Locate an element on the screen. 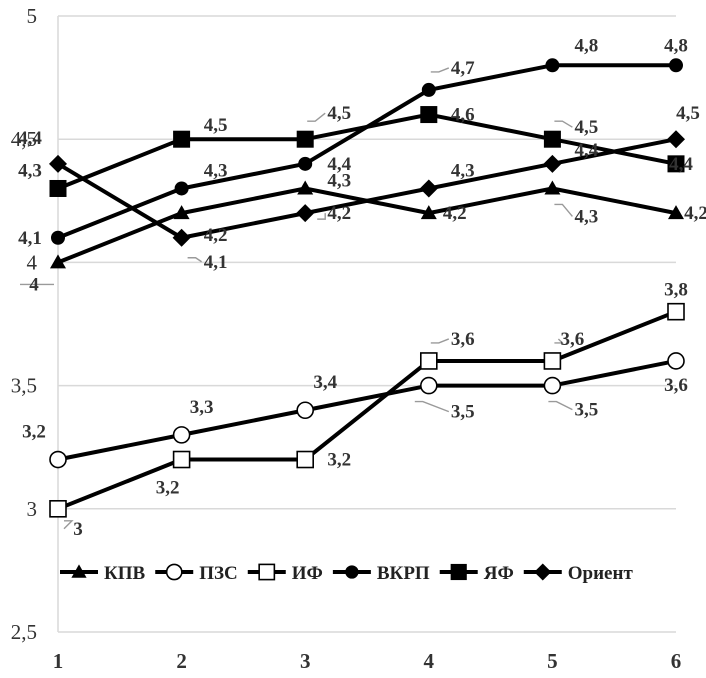 This screenshot has height=678, width=706. series-2-data-label: 3,3 is located at coordinates (202, 407).